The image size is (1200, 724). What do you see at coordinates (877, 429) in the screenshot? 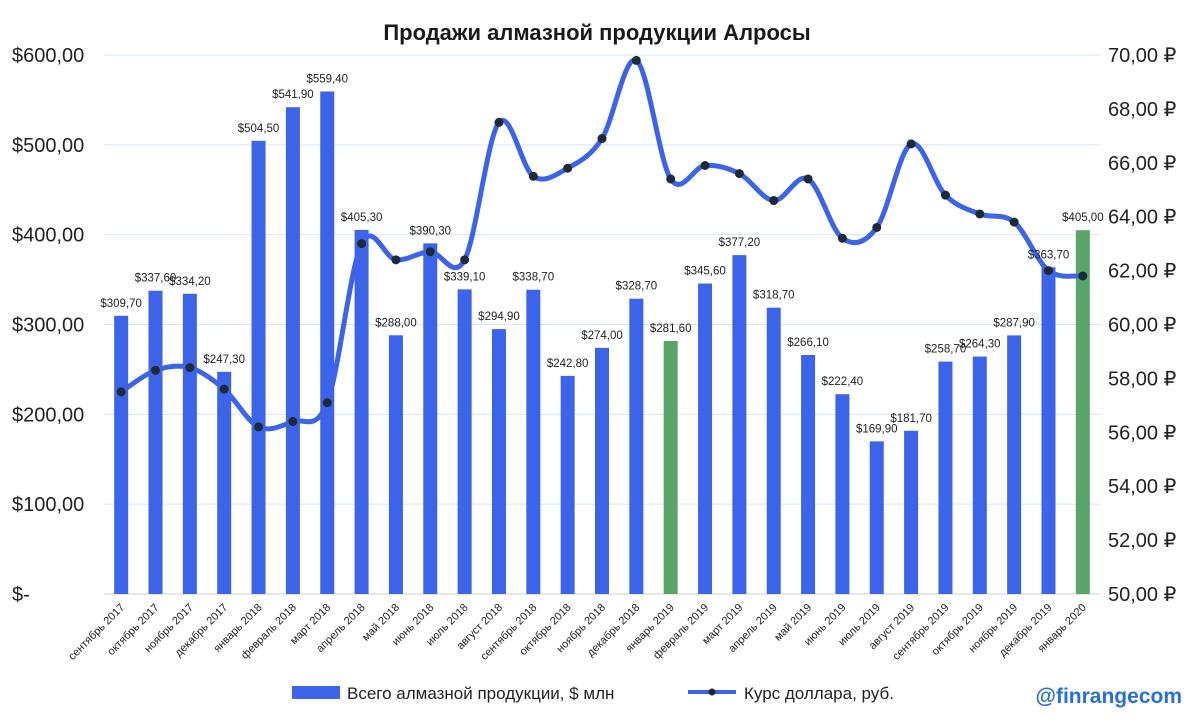
I see `bar-data-label: $169,90` at bounding box center [877, 429].